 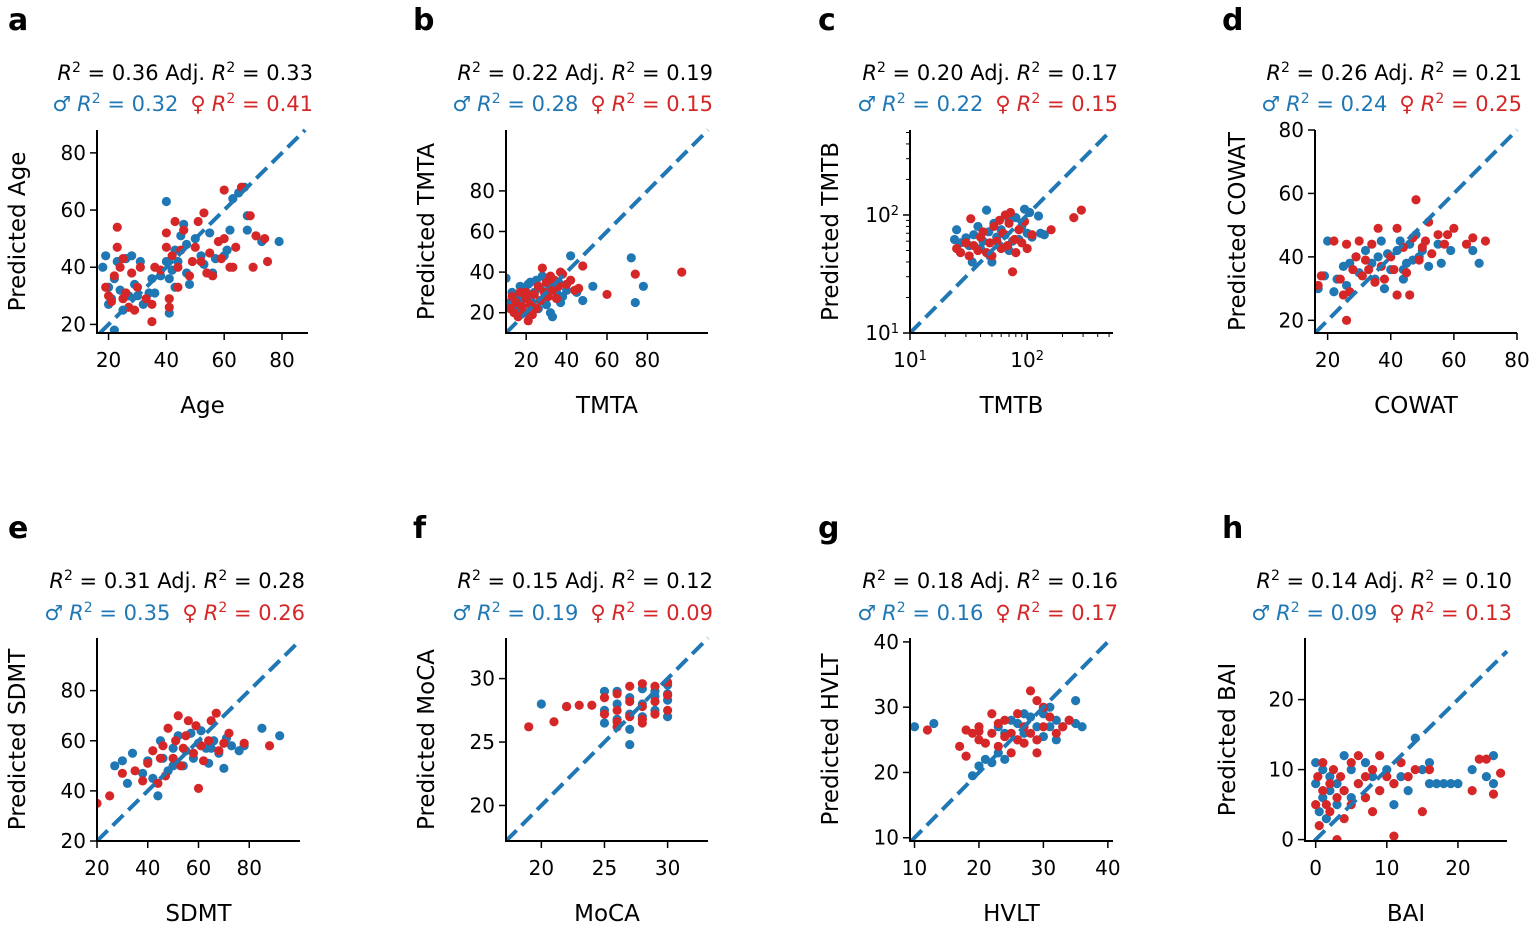 What do you see at coordinates (1334, 581) in the screenshot?
I see `r2-value: 0.14` at bounding box center [1334, 581].